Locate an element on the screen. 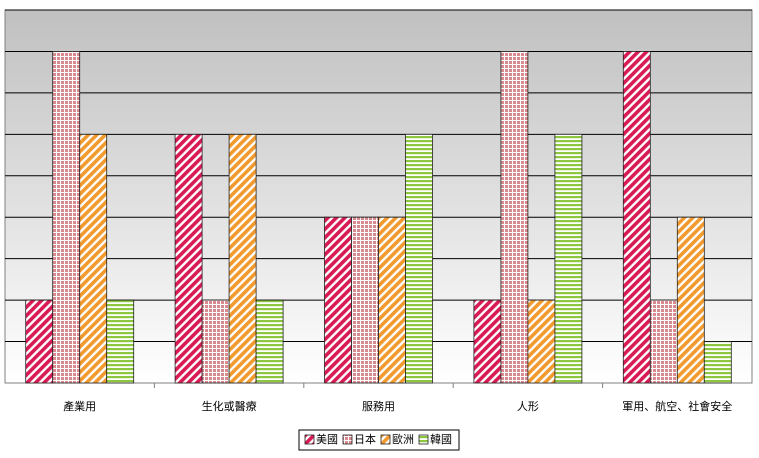 Image resolution: width=759 pixels, height=458 pixels. legend-label: 韓國 is located at coordinates (441, 439).